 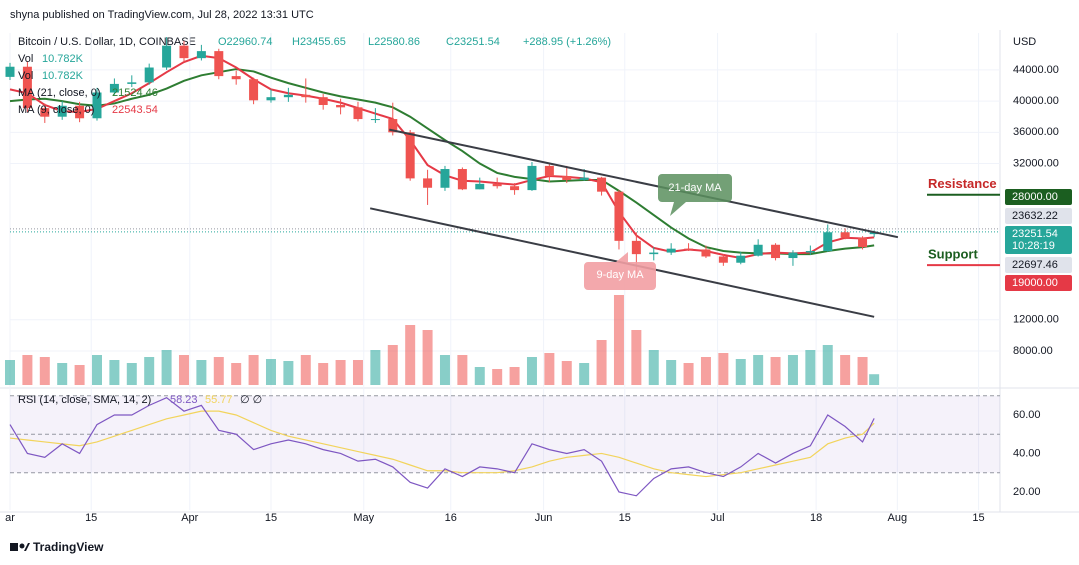 I want to click on x-tick-label: May, so click(x=363, y=518).